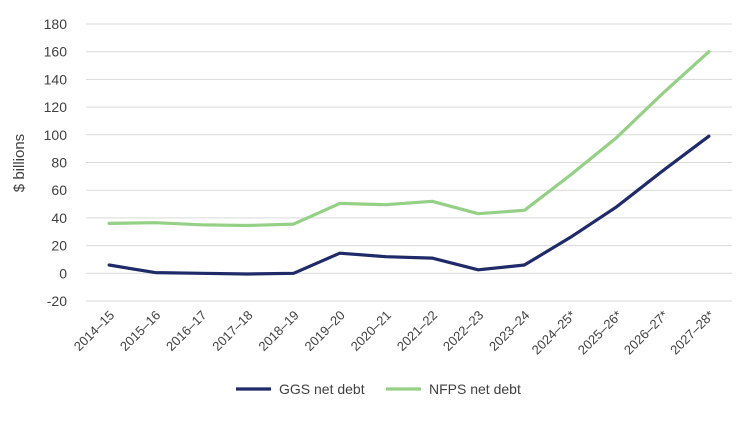  What do you see at coordinates (56, 24) in the screenshot?
I see `y-tick-label: 180` at bounding box center [56, 24].